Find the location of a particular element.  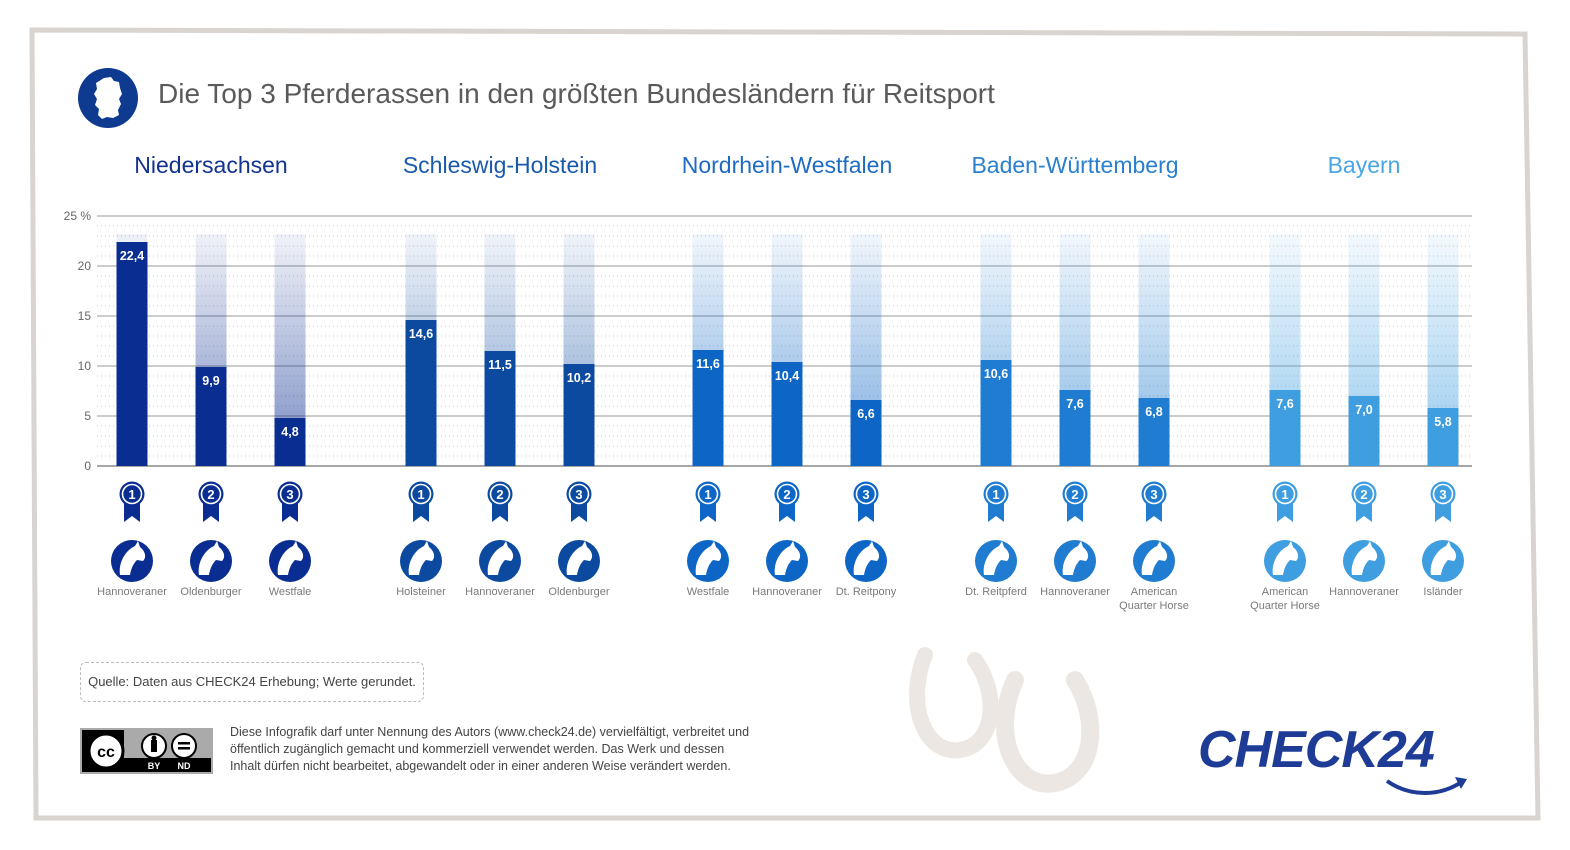

y-tick-label: 25 % is located at coordinates (78, 216).